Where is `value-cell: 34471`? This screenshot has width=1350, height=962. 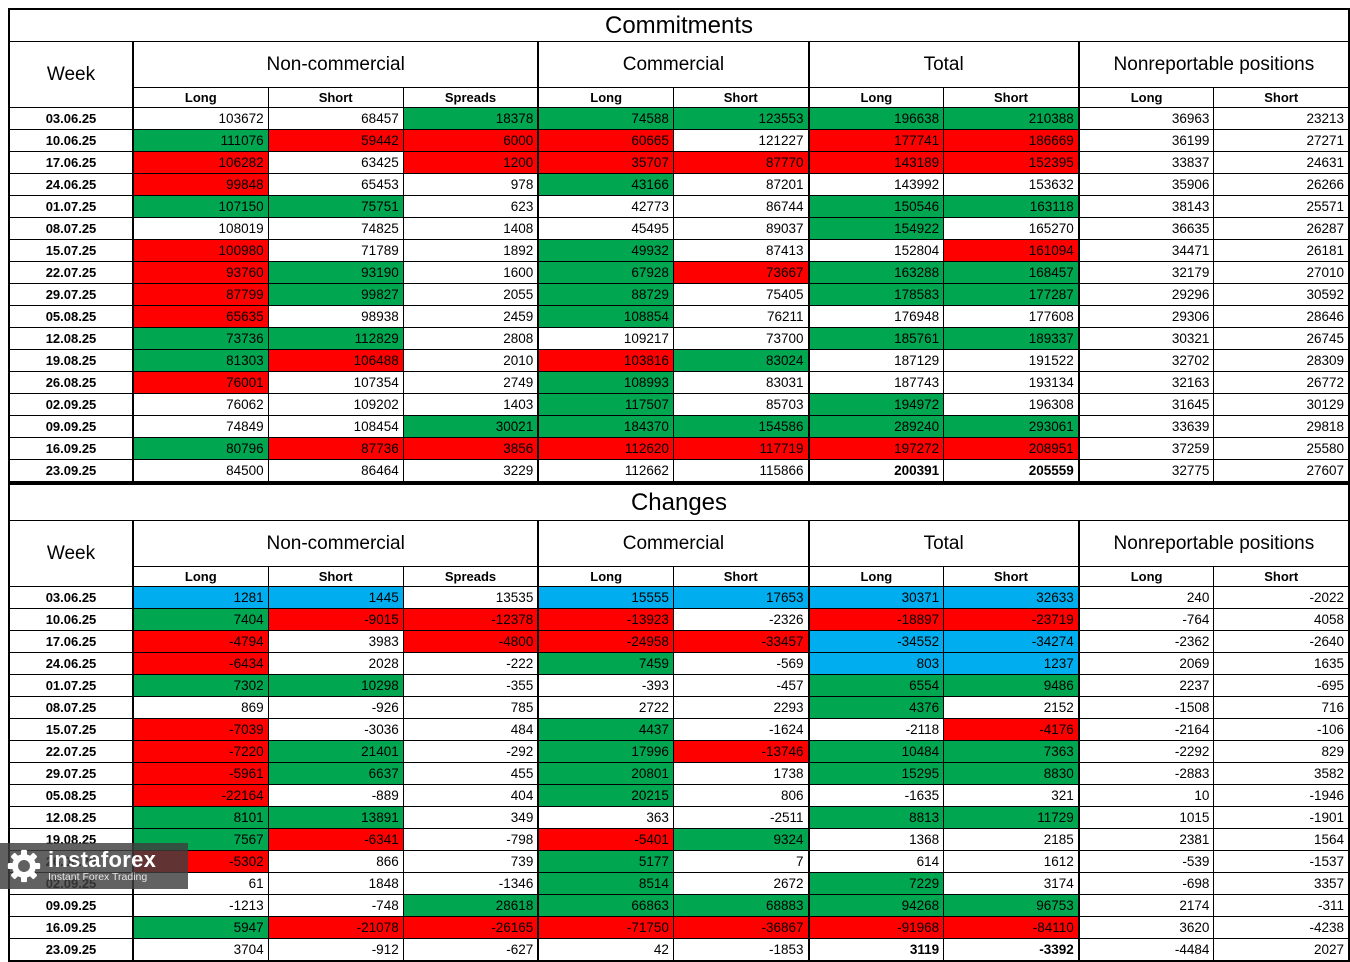 value-cell: 34471 is located at coordinates (1146, 250).